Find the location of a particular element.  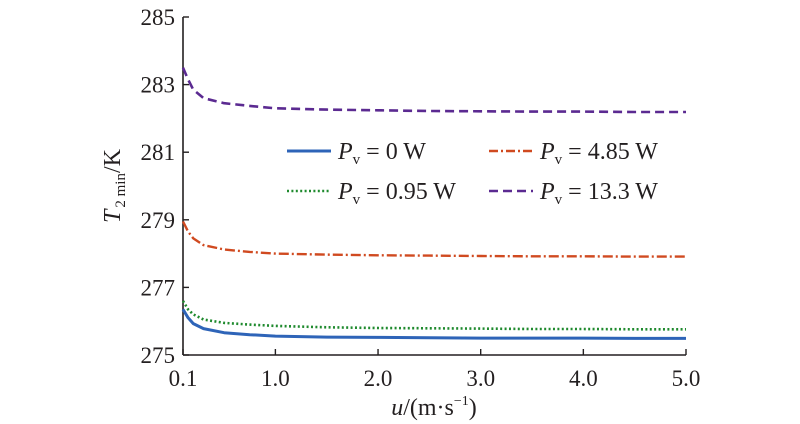

legend-label-pv-13-3: Pv = 13.3 W is located at coordinates (598, 193).